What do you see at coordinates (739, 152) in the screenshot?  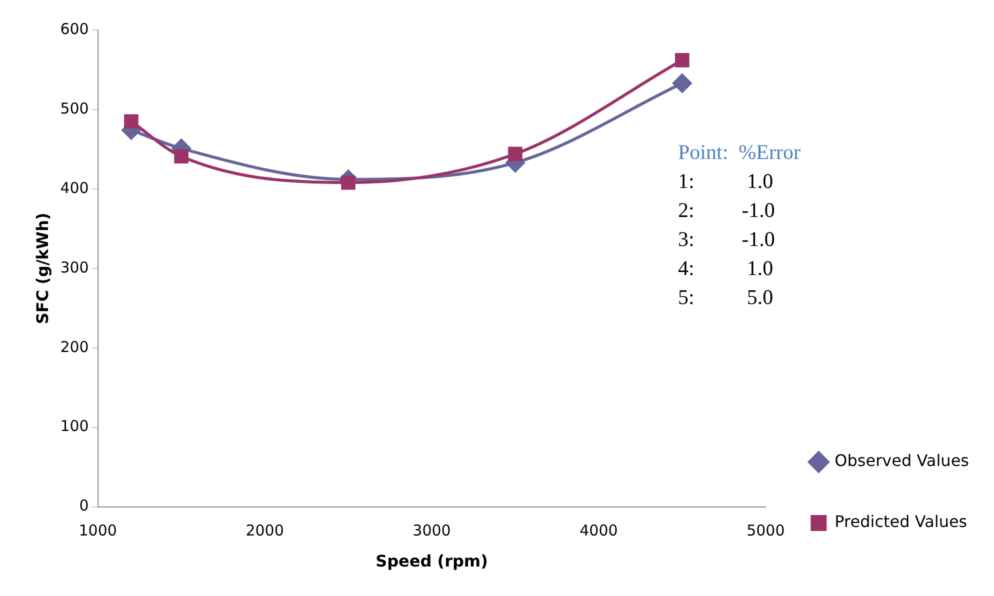 I see `annotation: Point: %Error` at bounding box center [739, 152].